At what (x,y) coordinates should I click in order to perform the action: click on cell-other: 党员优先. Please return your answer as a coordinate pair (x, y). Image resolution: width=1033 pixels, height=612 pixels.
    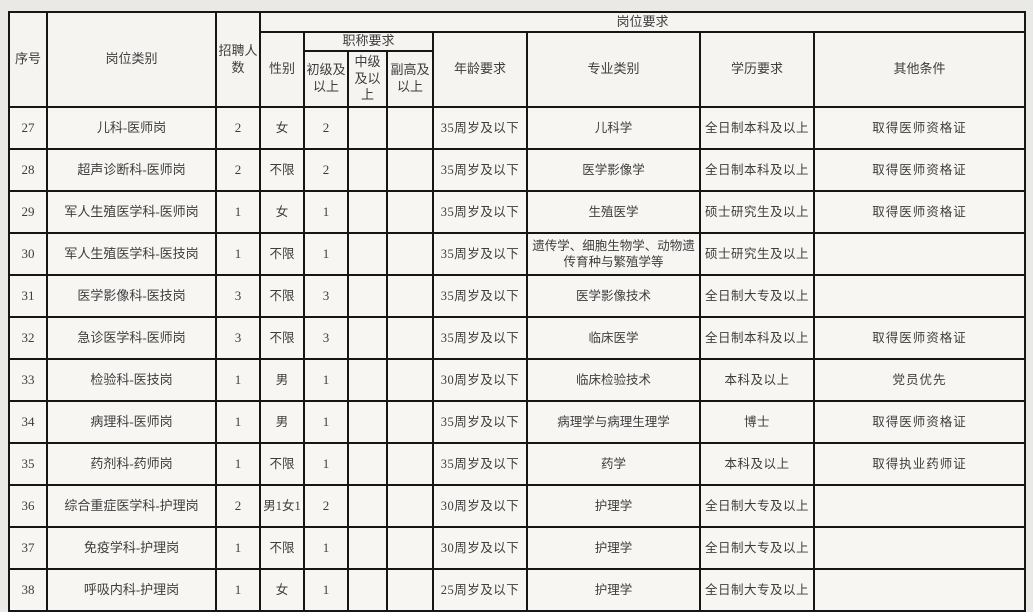
    Looking at the image, I should click on (919, 380).